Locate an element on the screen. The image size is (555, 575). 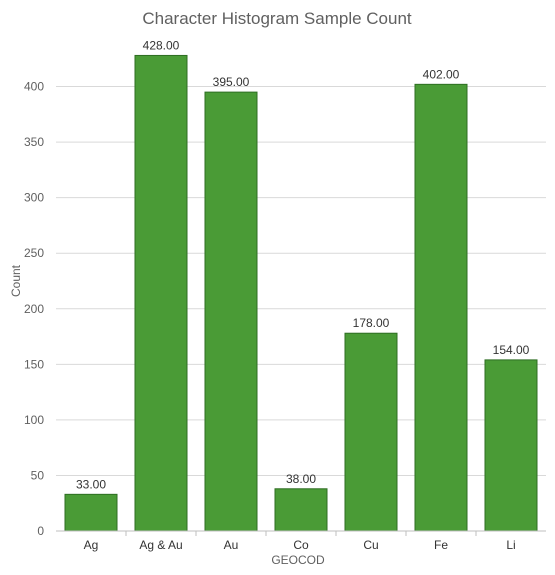
y-tick-label: 150 is located at coordinates (34, 364).